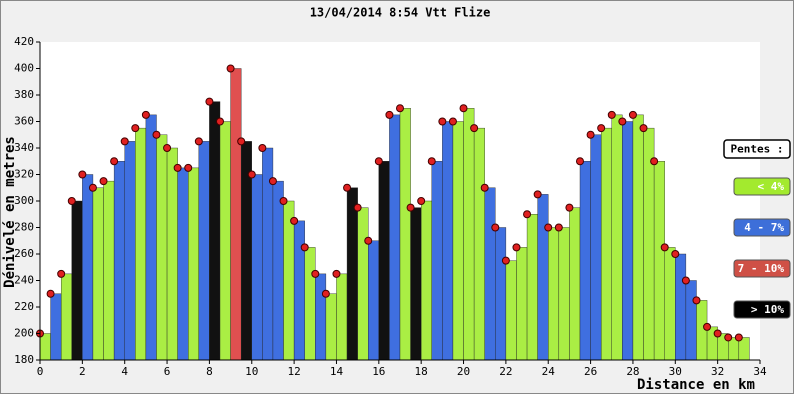 This screenshot has height=400, width=800. Describe the element at coordinates (400, 13) in the screenshot. I see `chart-title: 13/04/2014 8:54 Vtt Flize` at that location.